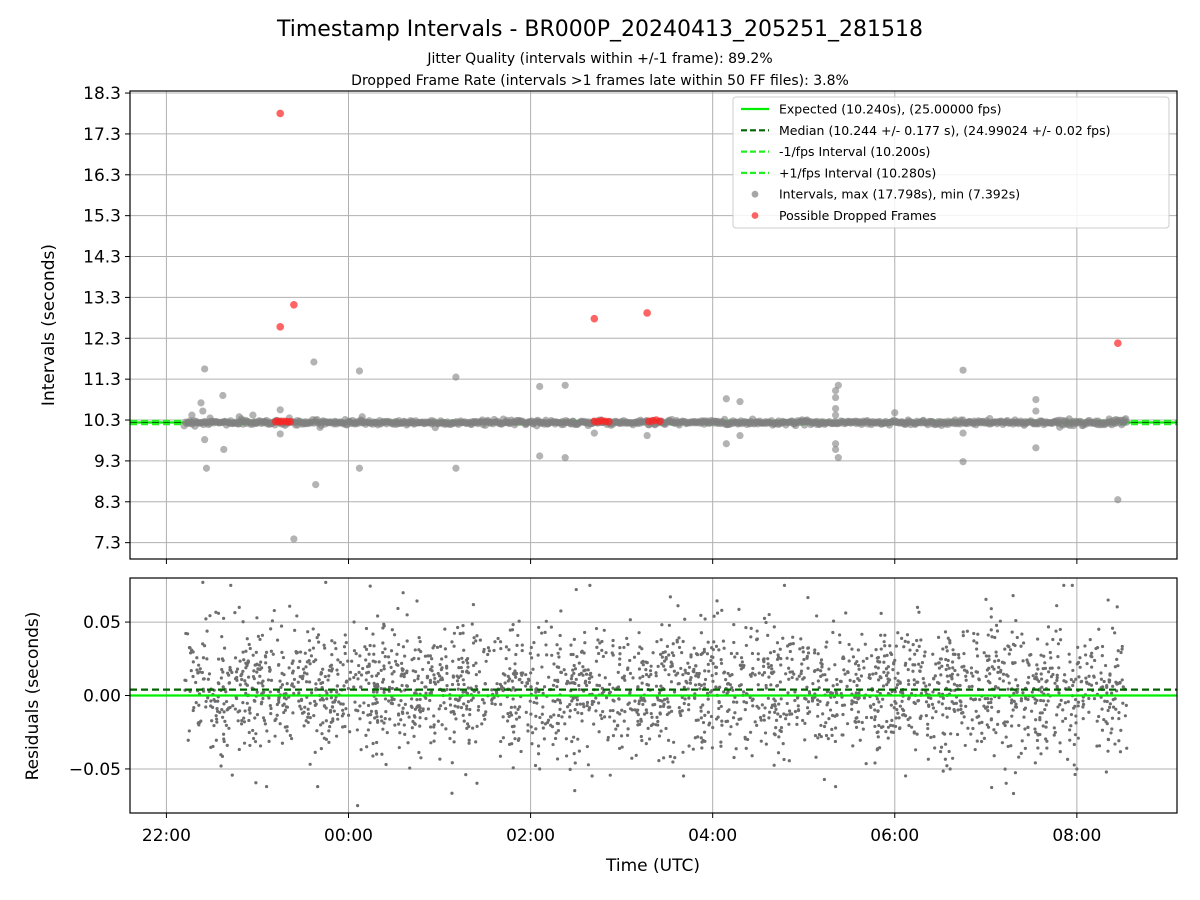 This screenshot has width=1200, height=900. Describe the element at coordinates (290, 421) in the screenshot. I see `dropped-frame-point` at that location.